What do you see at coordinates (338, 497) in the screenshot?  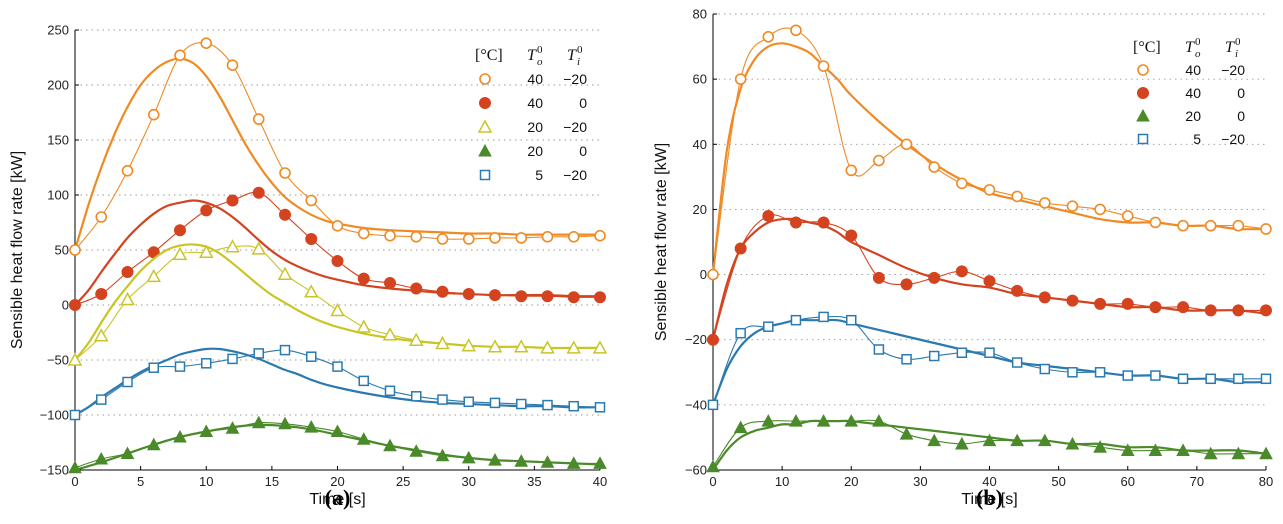 I see `panel-label: (a)` at bounding box center [338, 497].